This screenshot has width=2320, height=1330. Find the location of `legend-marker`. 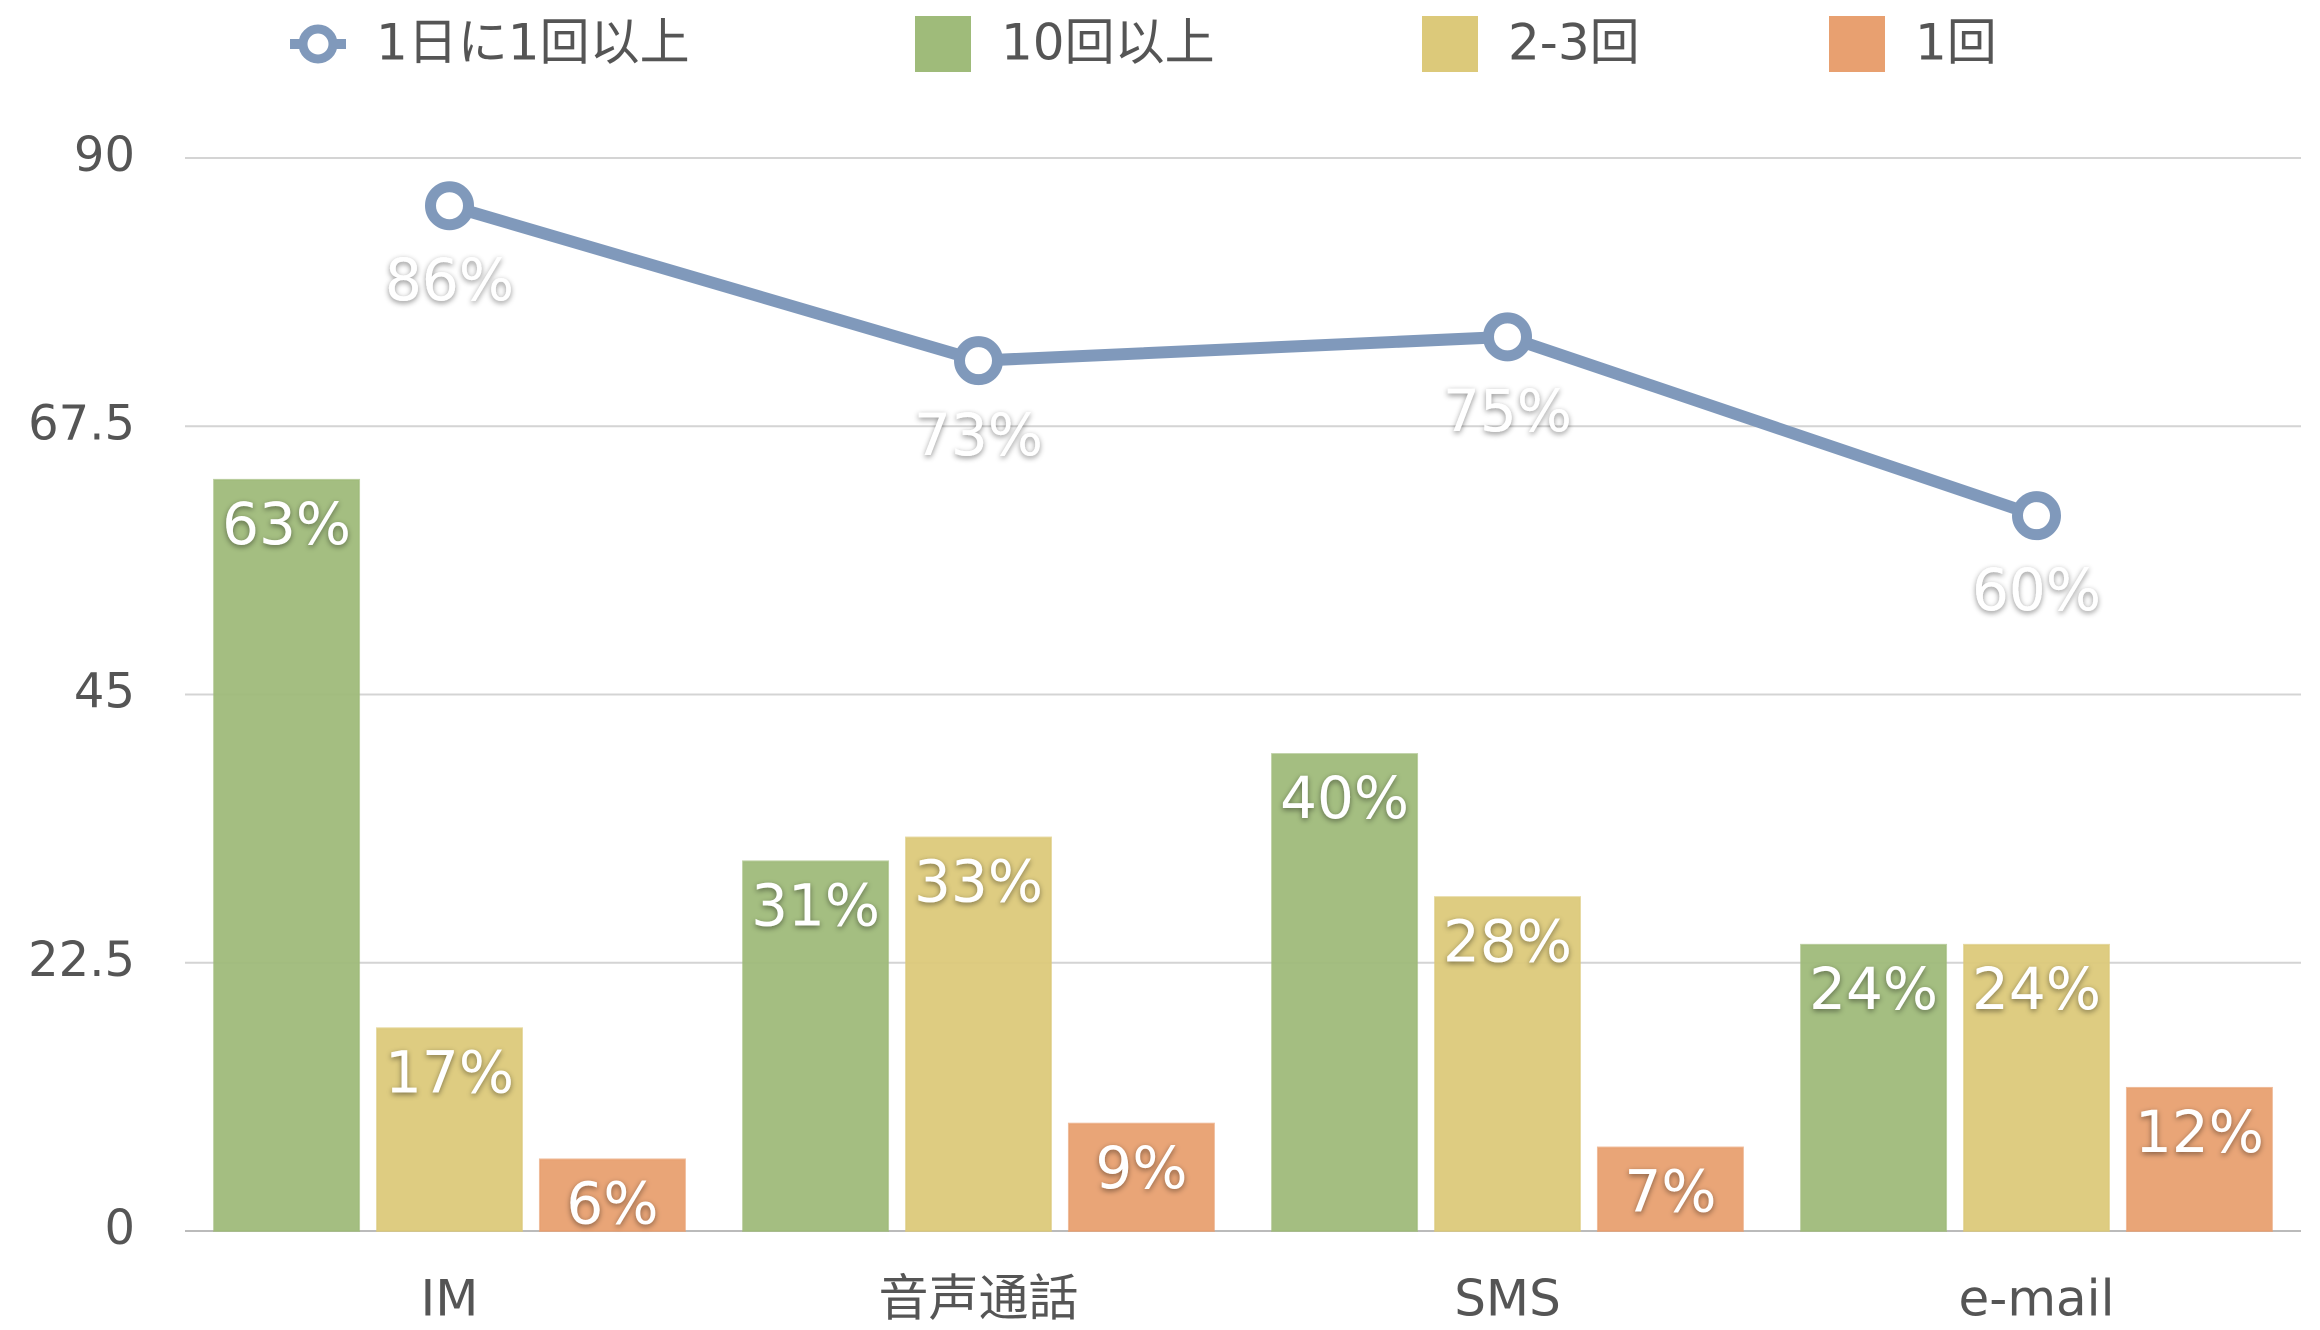

legend-marker is located at coordinates (318, 44).